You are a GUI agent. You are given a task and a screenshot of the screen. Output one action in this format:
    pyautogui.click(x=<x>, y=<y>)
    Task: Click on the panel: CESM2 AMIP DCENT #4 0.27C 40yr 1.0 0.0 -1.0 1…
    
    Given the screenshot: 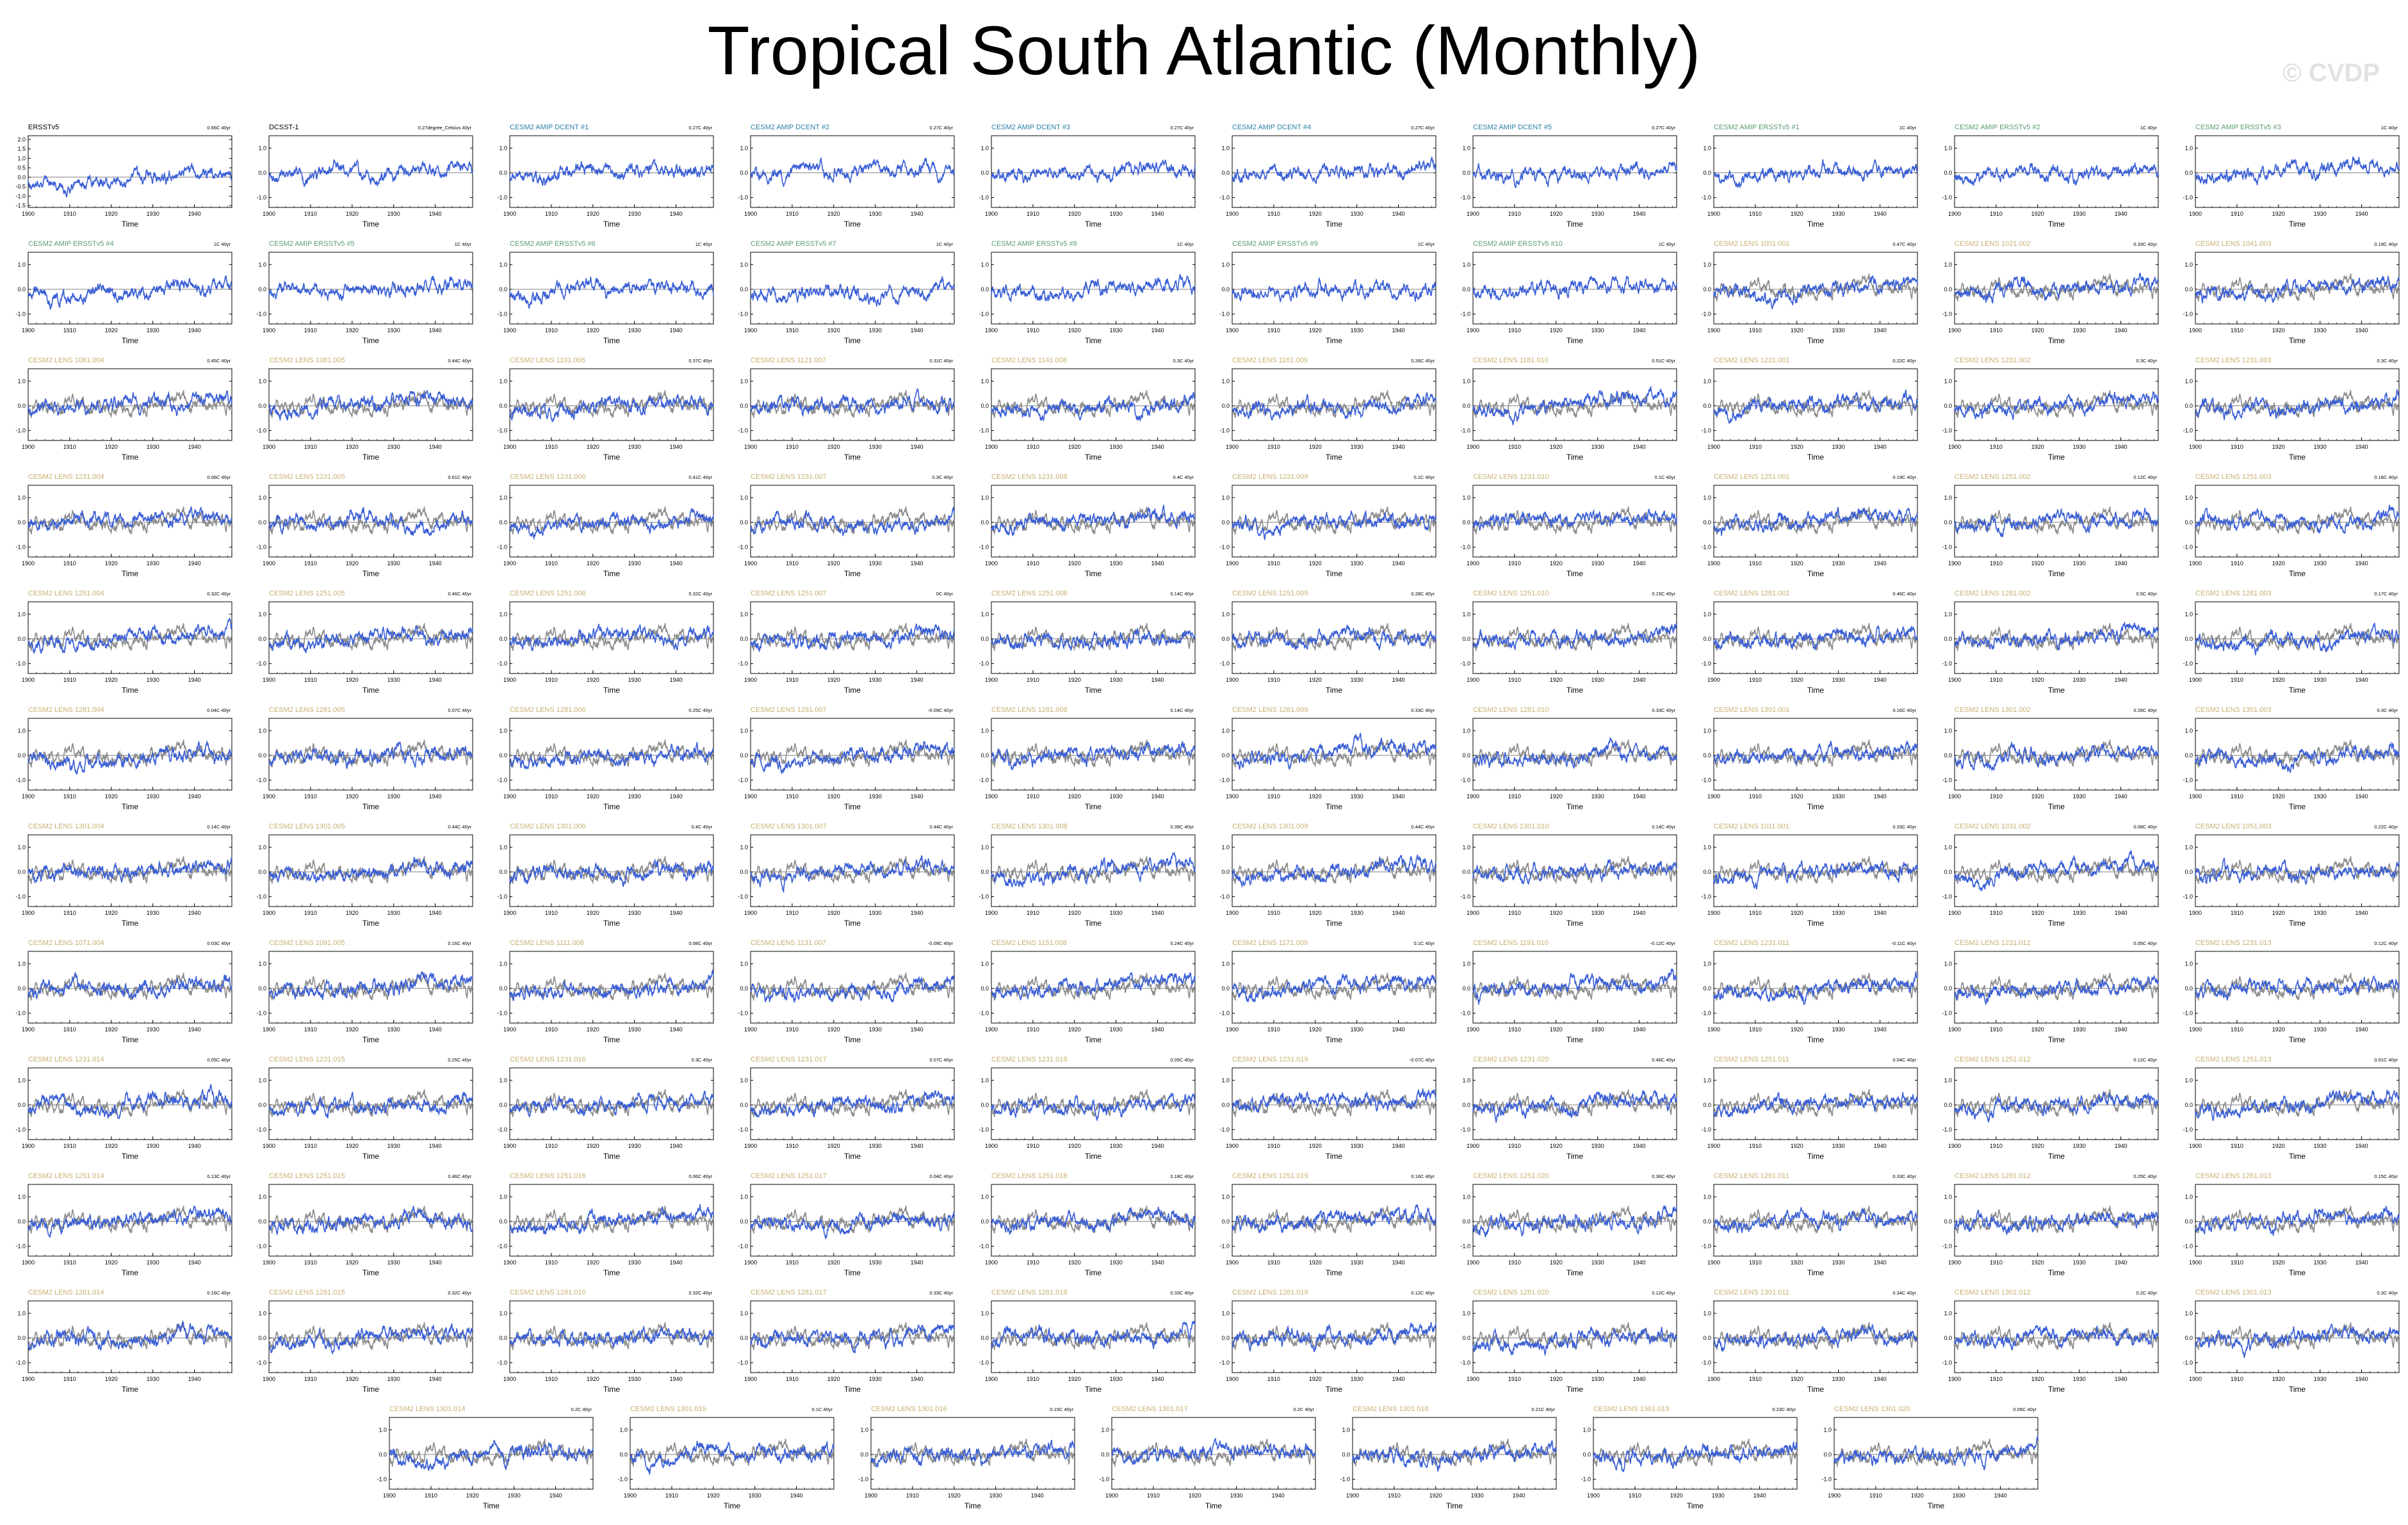 What is the action you would take?
    pyautogui.click(x=1327, y=177)
    